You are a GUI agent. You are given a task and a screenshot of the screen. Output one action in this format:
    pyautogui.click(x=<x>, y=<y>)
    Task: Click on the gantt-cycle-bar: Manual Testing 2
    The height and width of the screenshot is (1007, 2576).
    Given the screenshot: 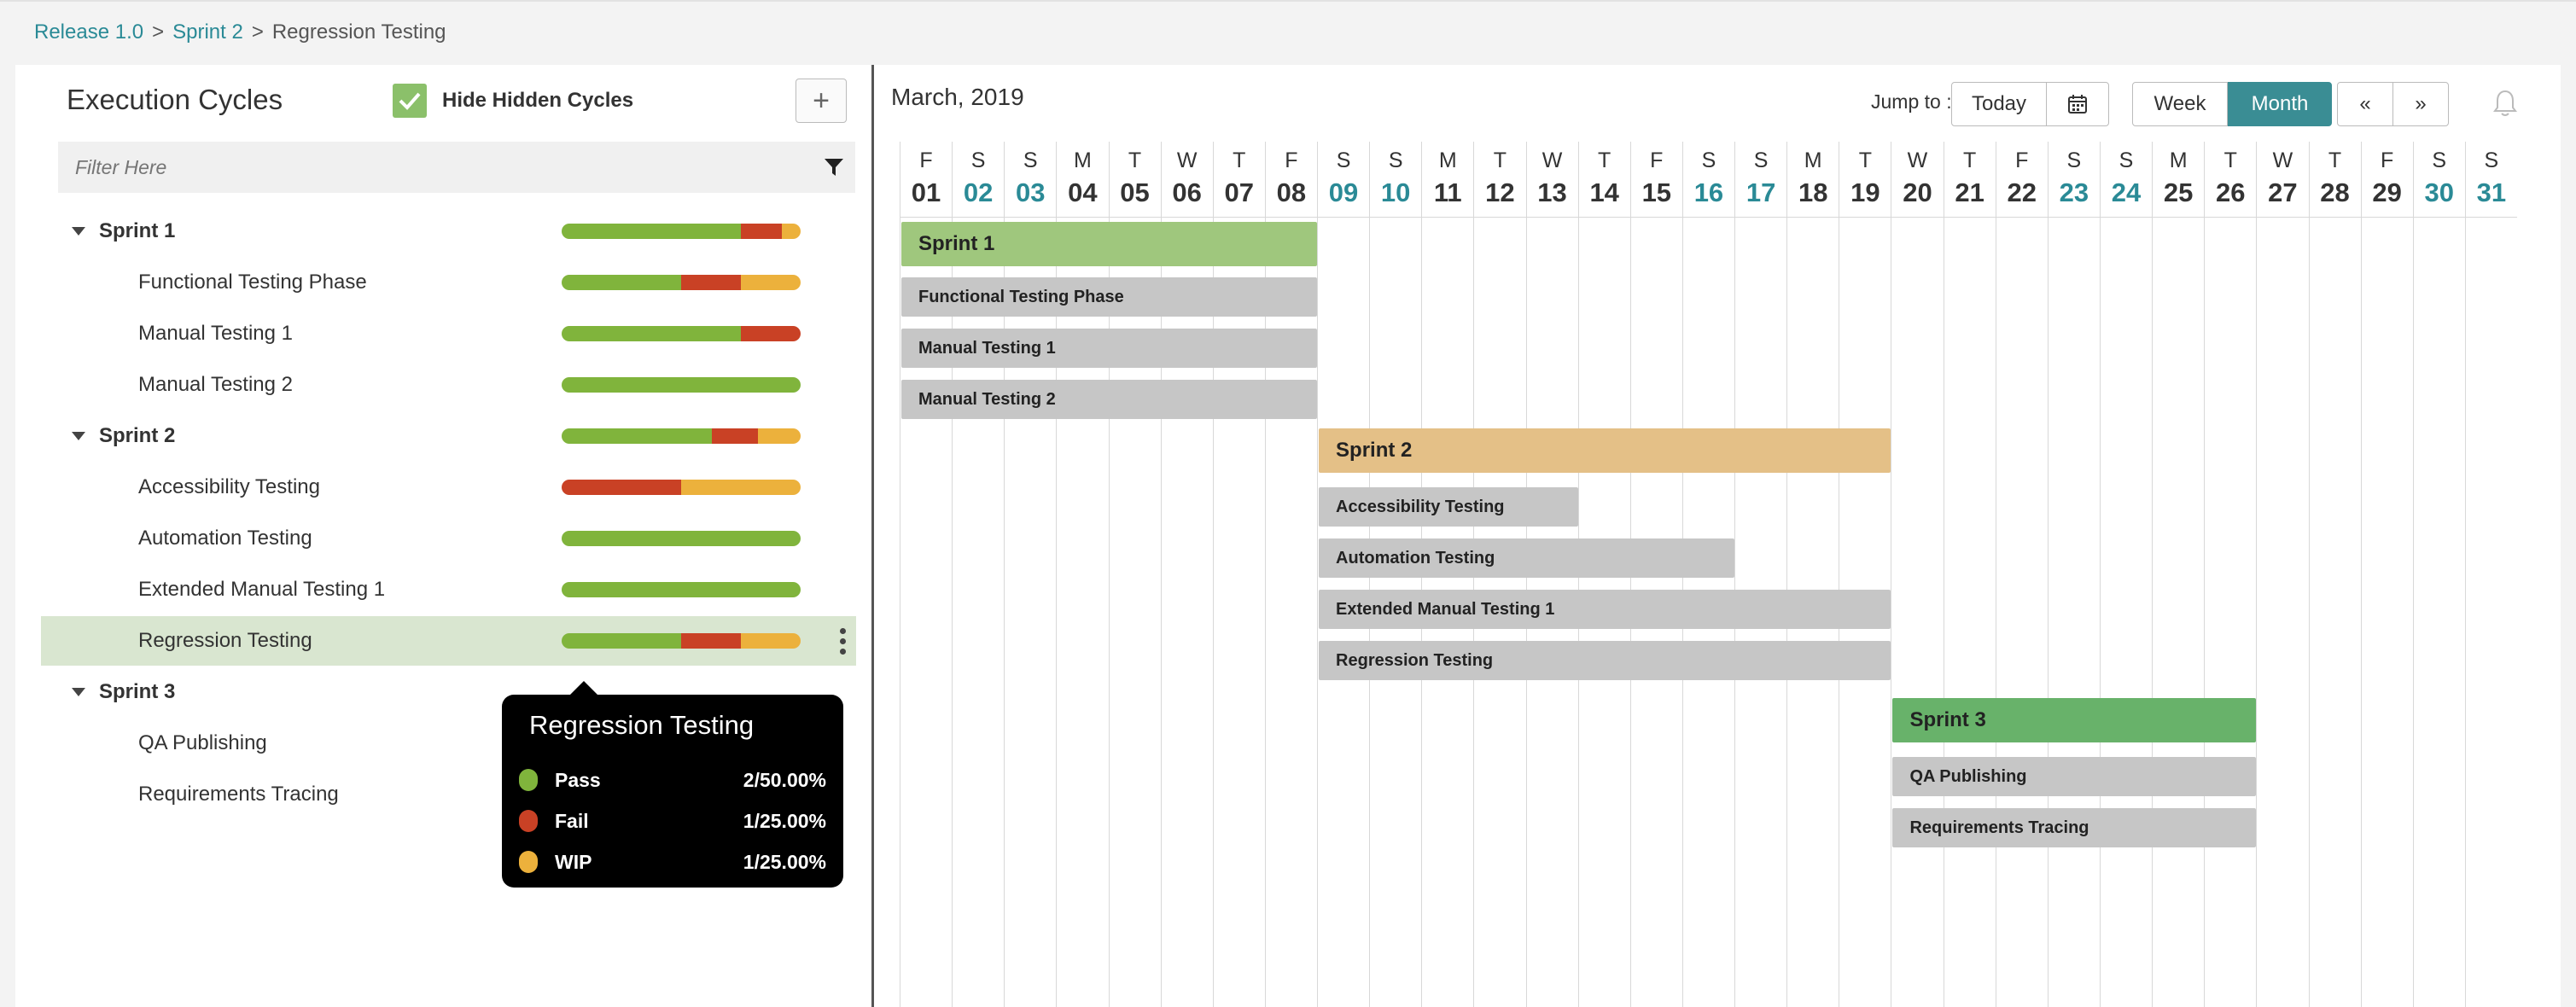 What is the action you would take?
    pyautogui.click(x=1109, y=399)
    